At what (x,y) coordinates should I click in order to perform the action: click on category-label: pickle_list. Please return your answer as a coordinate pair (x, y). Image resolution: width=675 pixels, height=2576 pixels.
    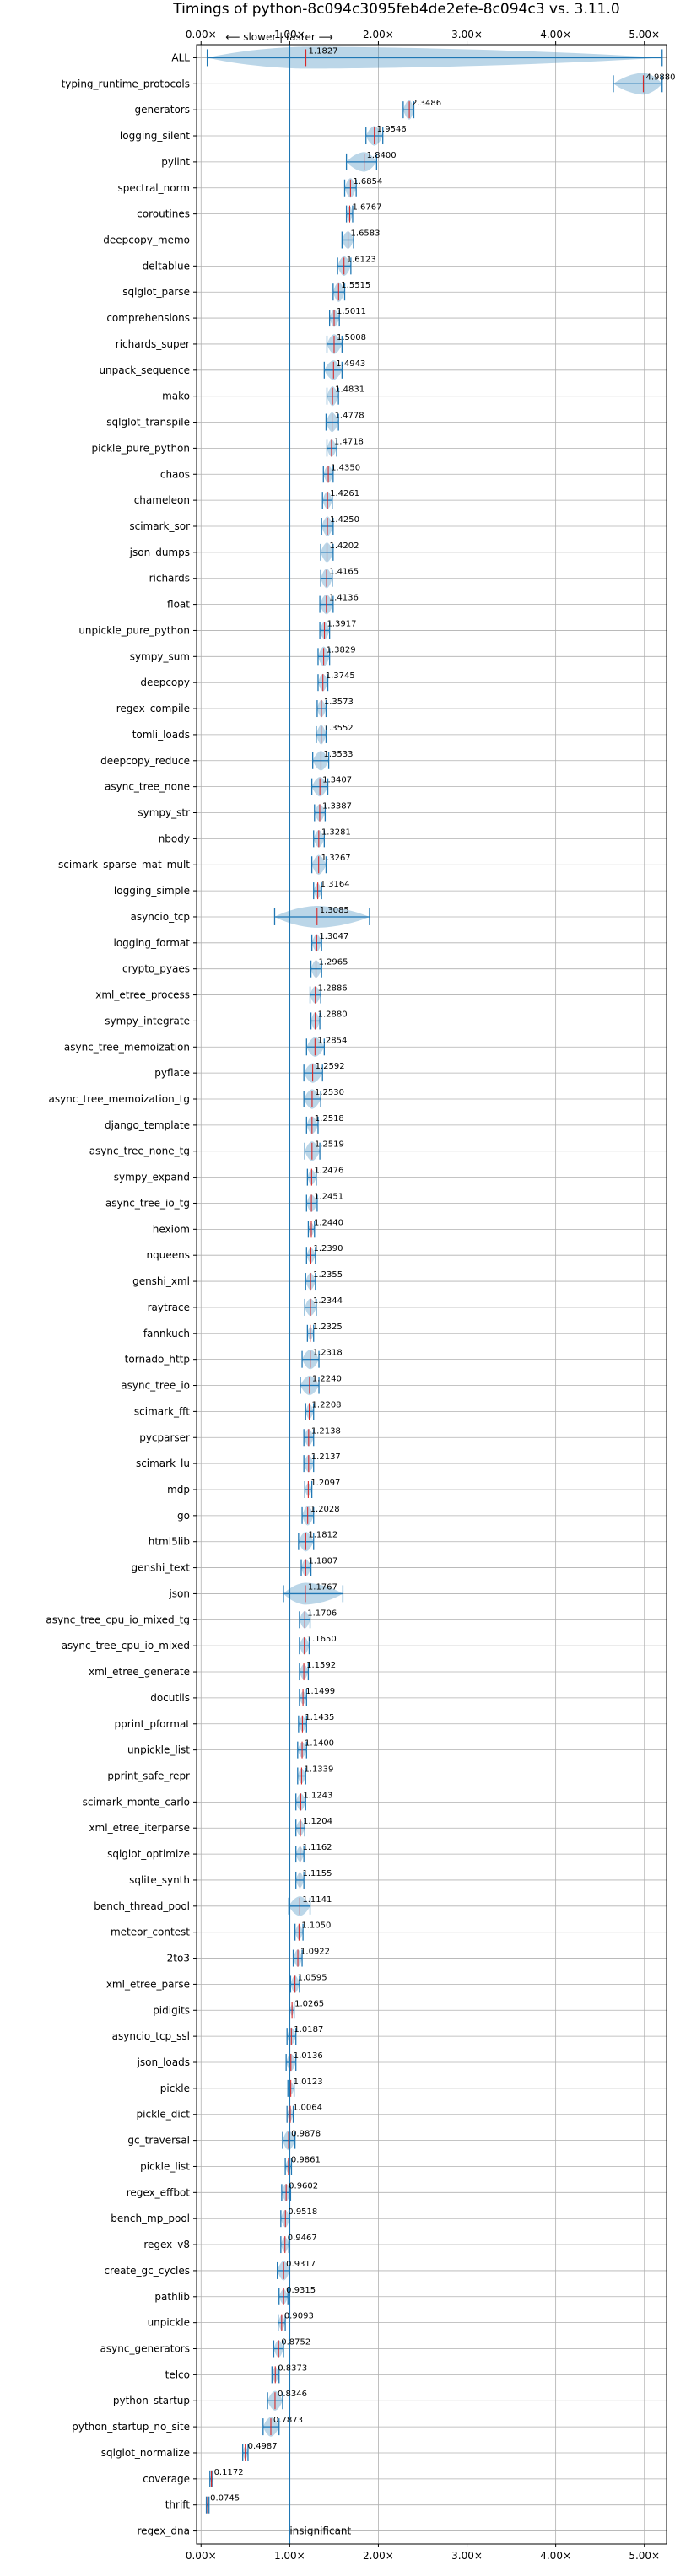
    Looking at the image, I should click on (165, 2166).